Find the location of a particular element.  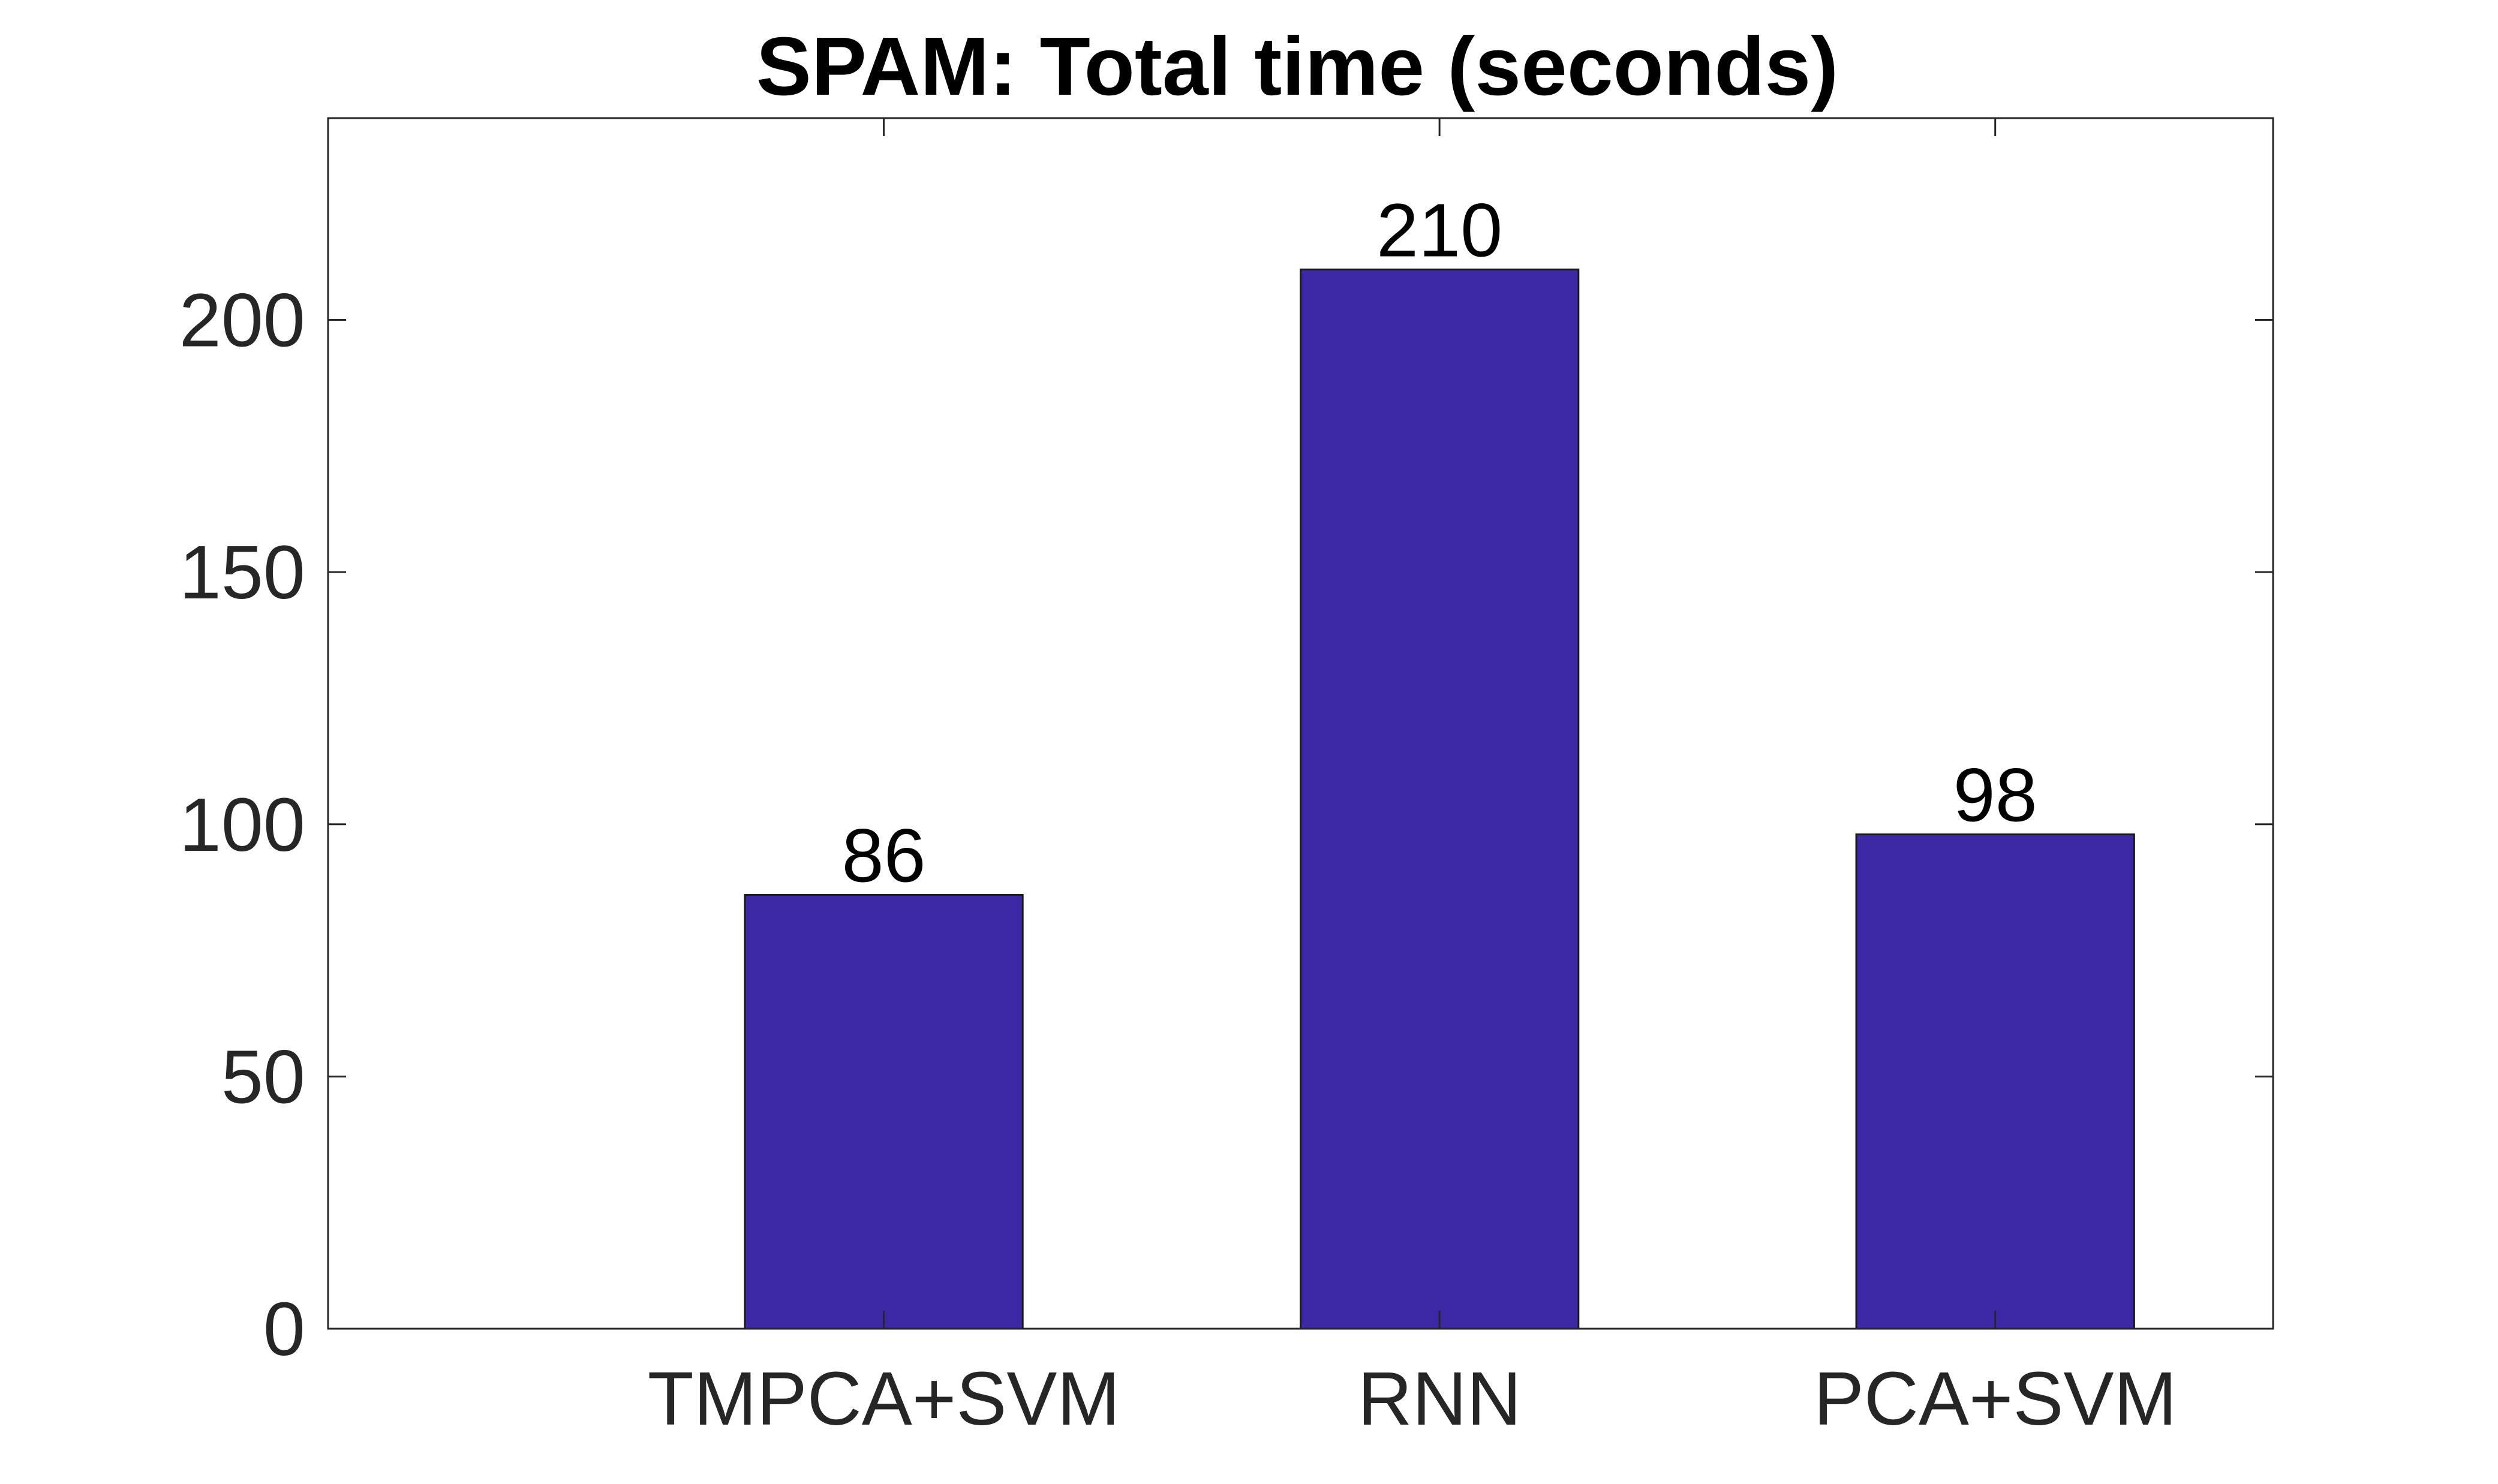

data-label-1: 210 is located at coordinates (1439, 230).